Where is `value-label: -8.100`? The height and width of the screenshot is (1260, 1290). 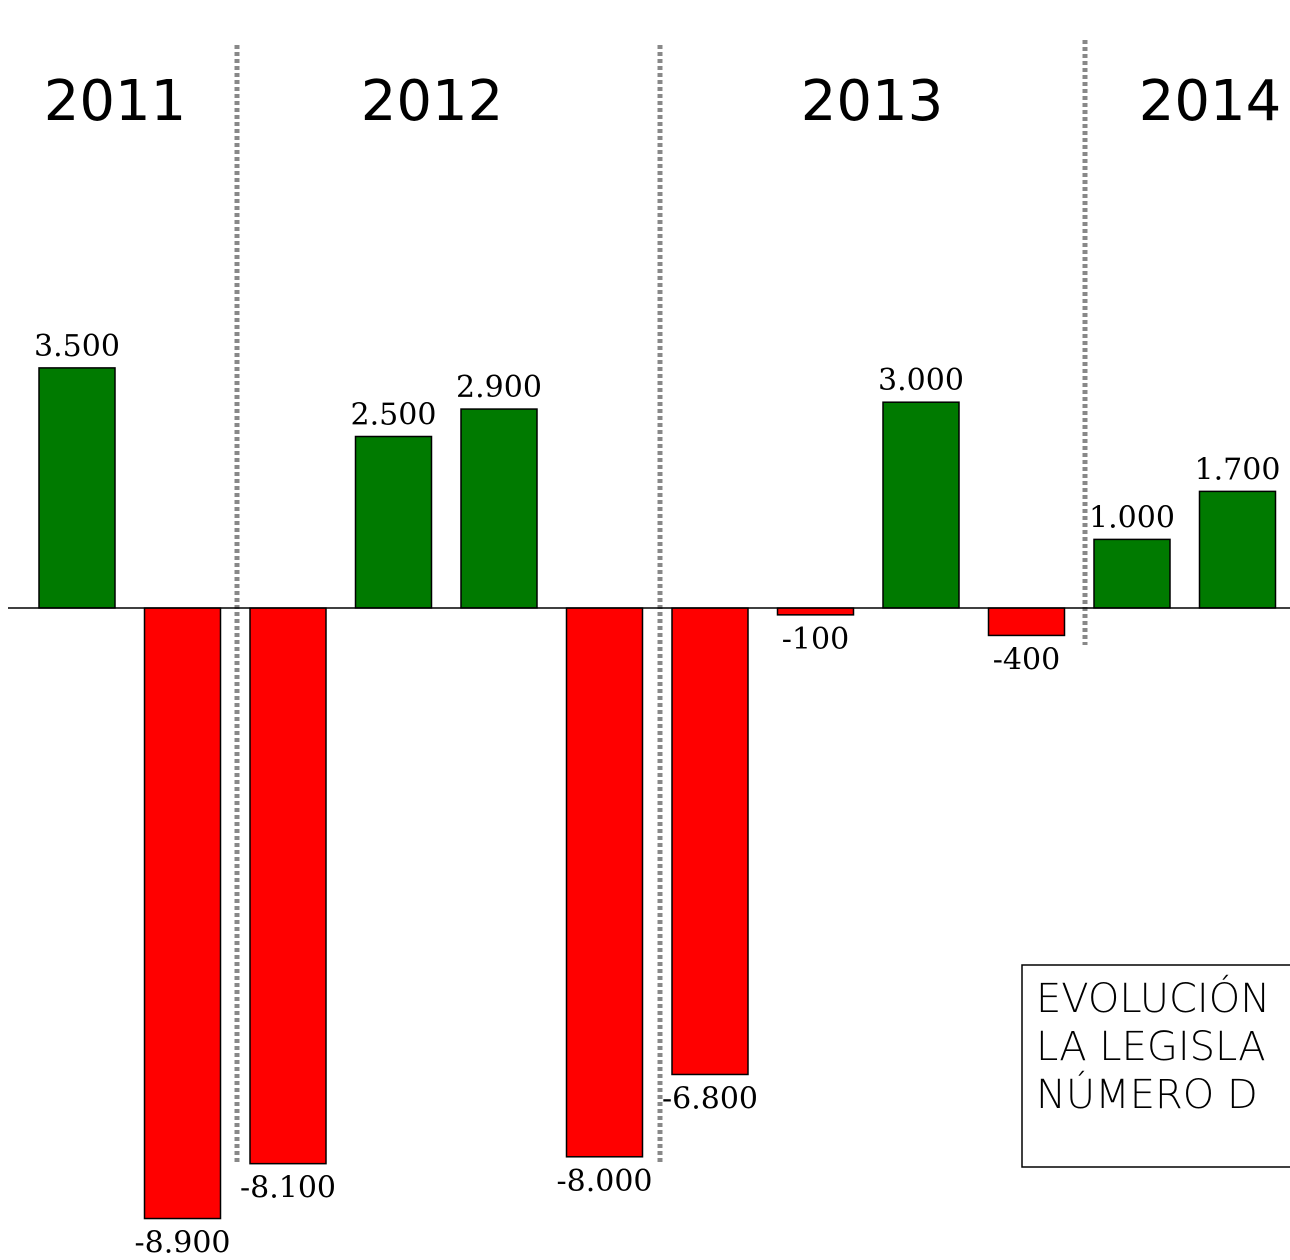 value-label: -8.100 is located at coordinates (288, 1188).